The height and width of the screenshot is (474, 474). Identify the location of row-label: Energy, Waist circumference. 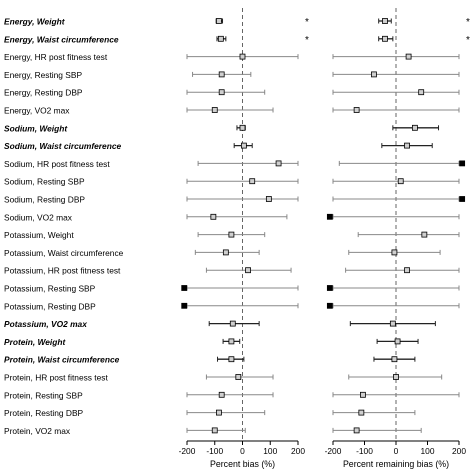
(61, 39).